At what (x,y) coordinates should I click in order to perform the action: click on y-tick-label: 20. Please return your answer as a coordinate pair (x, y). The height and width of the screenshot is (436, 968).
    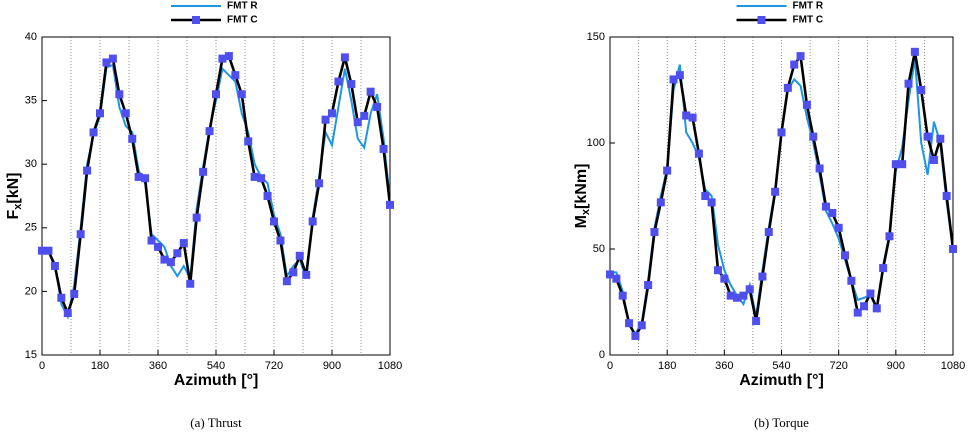
    Looking at the image, I should click on (31, 291).